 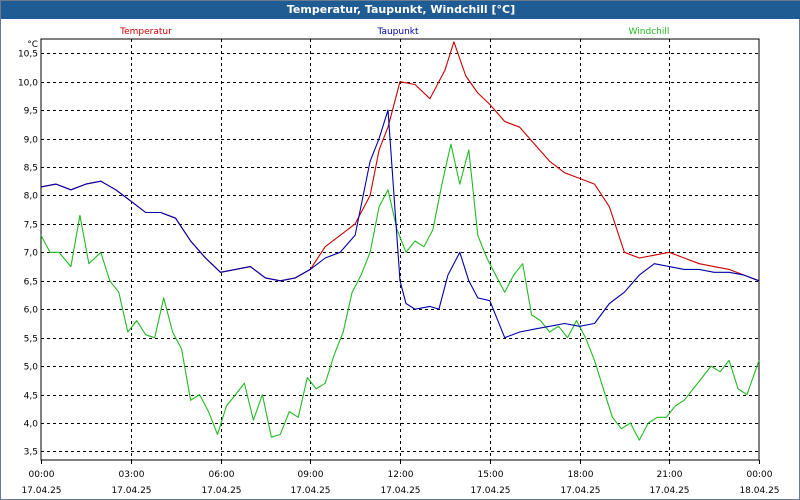 I want to click on y-tick-label: 8,0, so click(x=31, y=197).